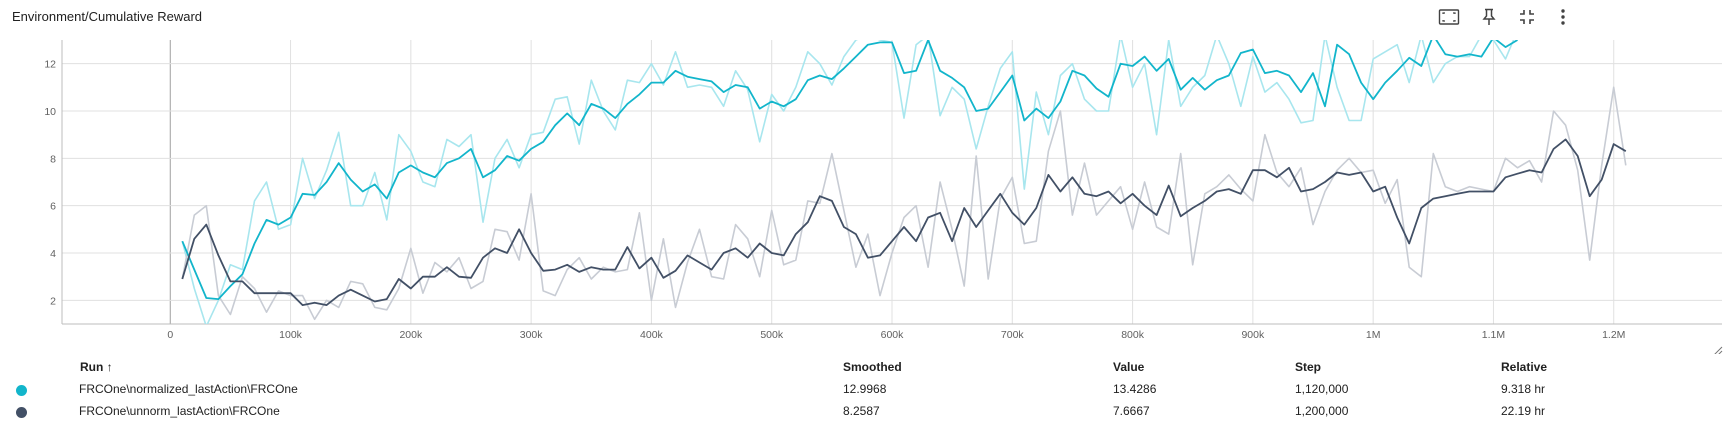  What do you see at coordinates (893, 335) in the screenshot?
I see `x-tick-label: 600k` at bounding box center [893, 335].